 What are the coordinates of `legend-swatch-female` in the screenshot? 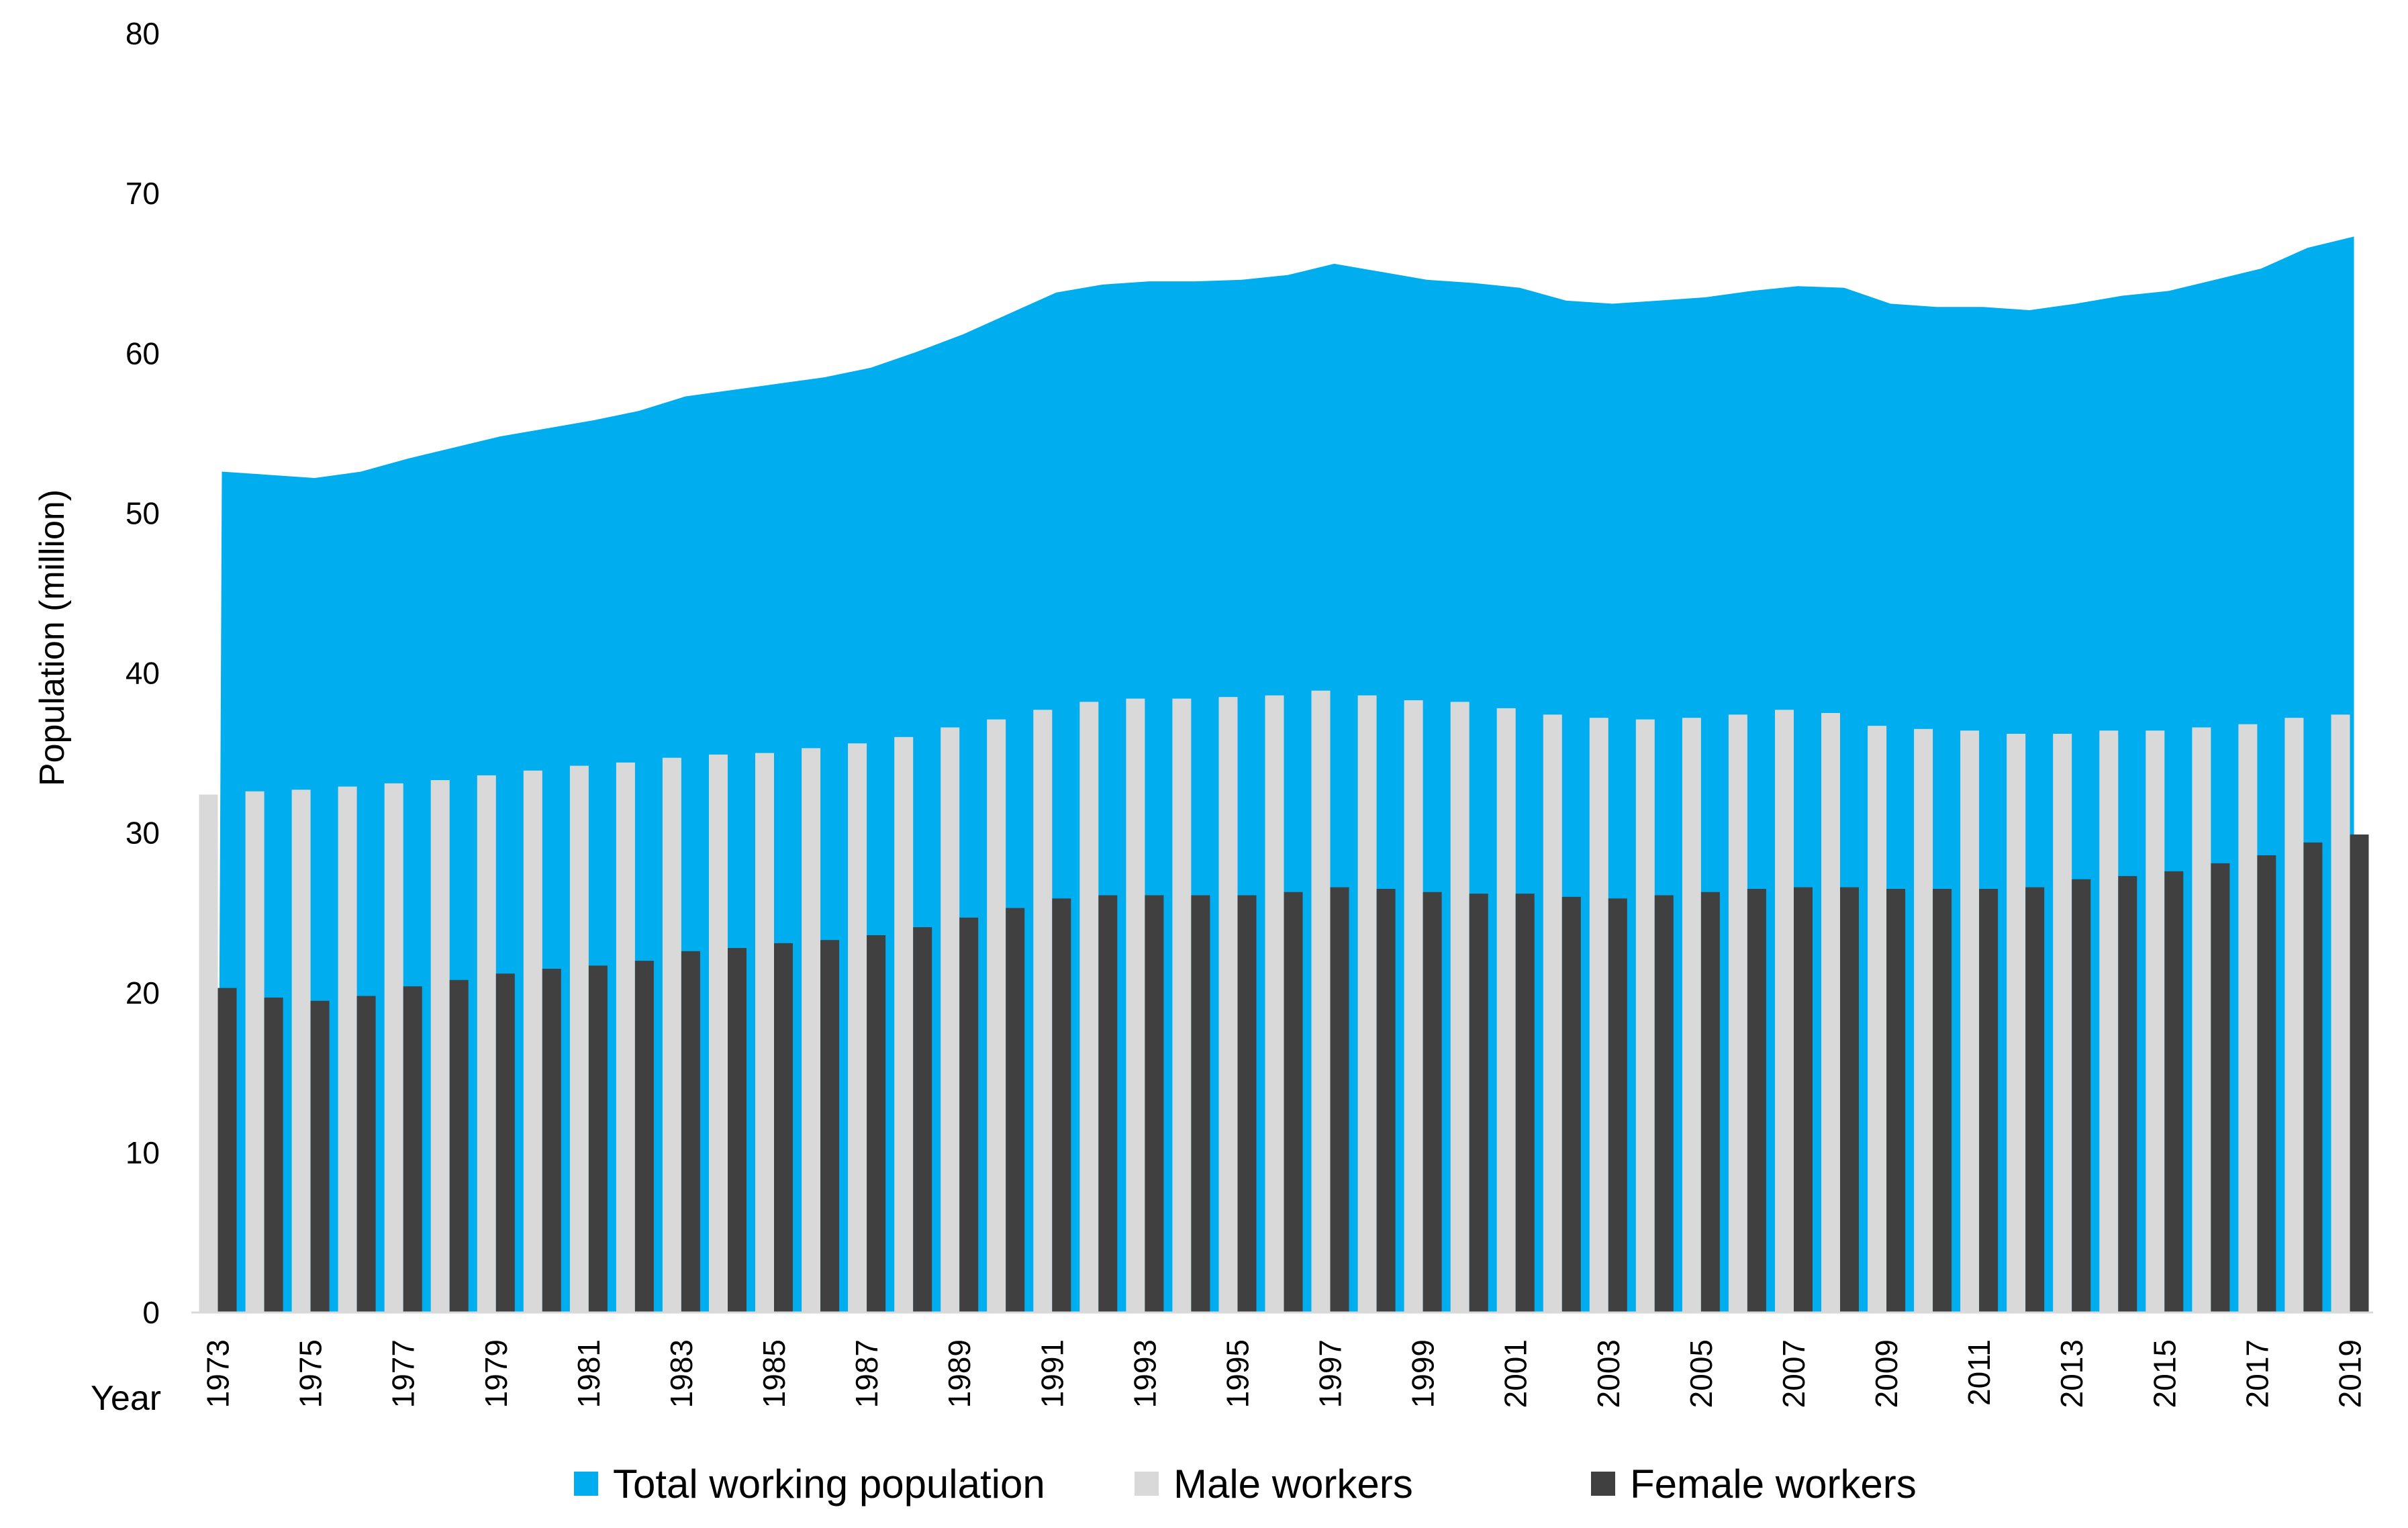 It's located at (1603, 1484).